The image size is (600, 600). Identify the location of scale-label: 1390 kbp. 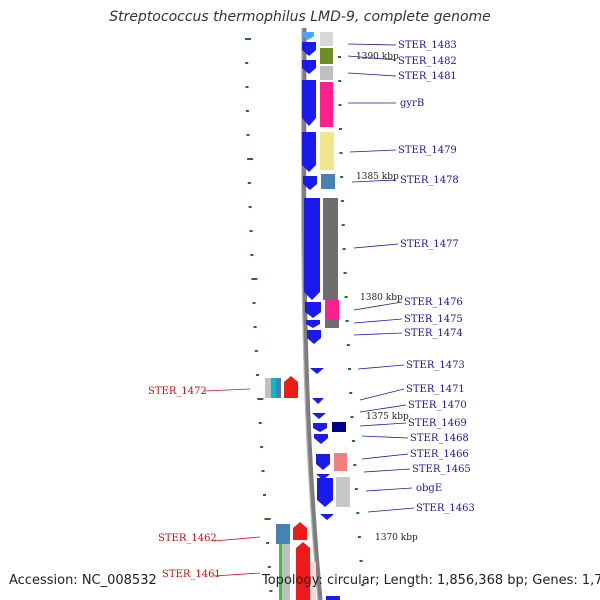
(377, 57).